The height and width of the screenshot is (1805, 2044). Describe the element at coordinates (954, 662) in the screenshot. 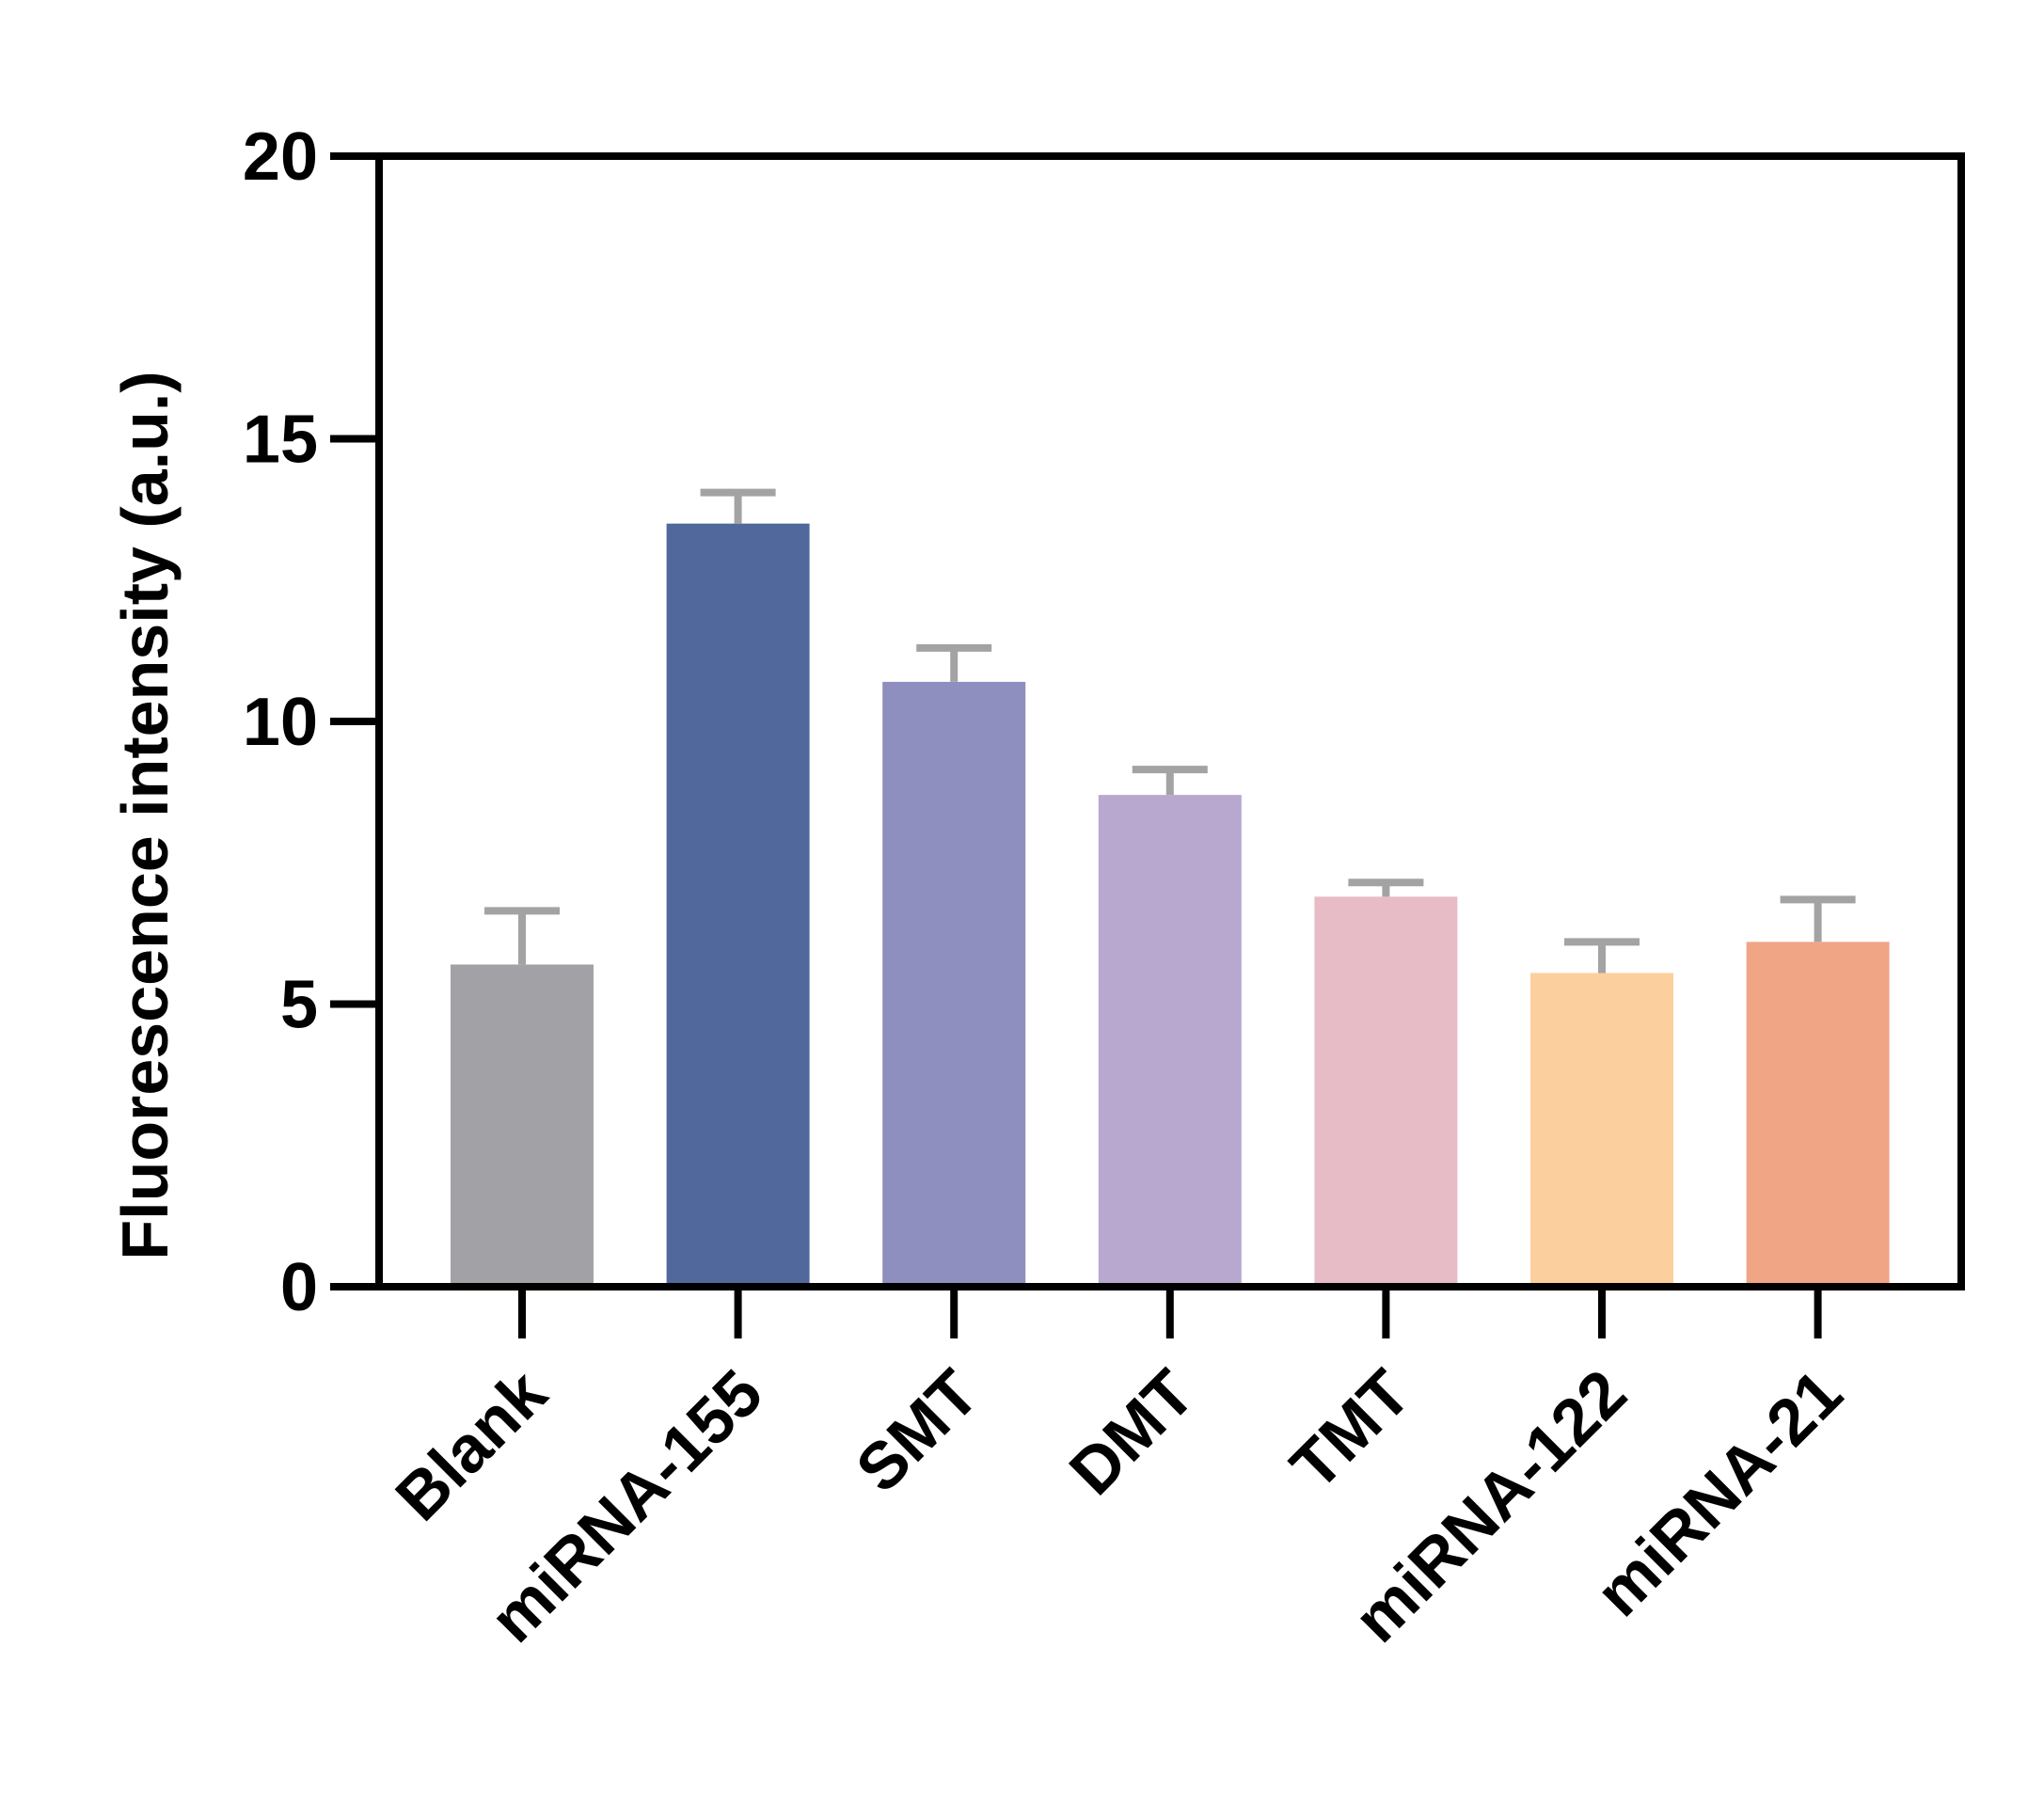

I see `error-bar-smt` at that location.